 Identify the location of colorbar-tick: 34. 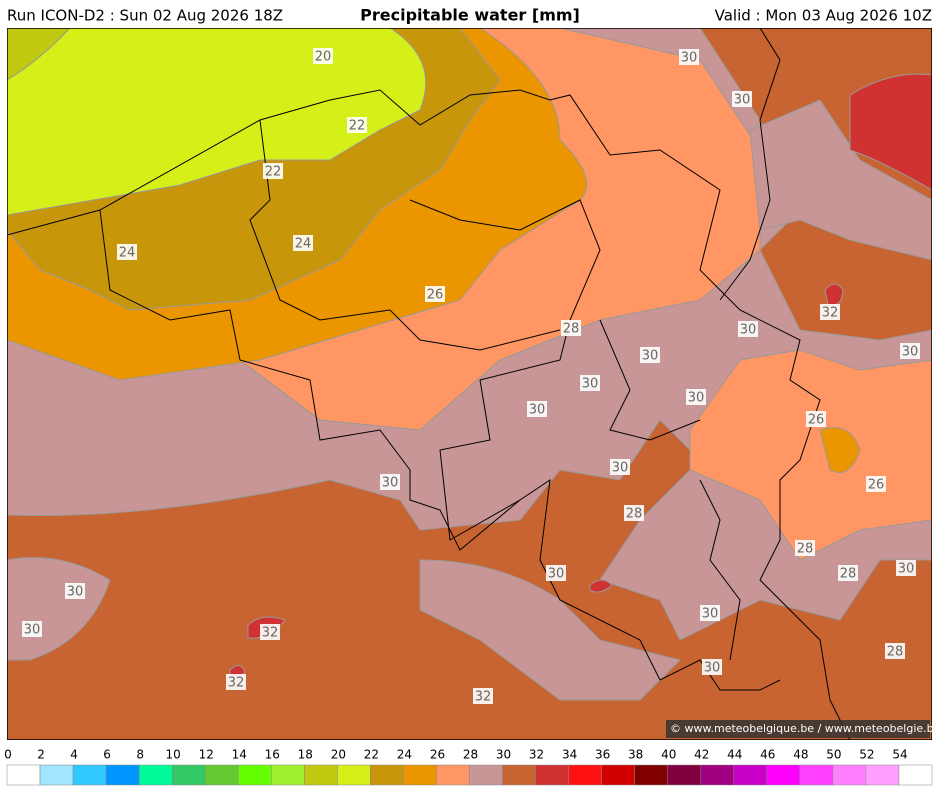
(569, 755).